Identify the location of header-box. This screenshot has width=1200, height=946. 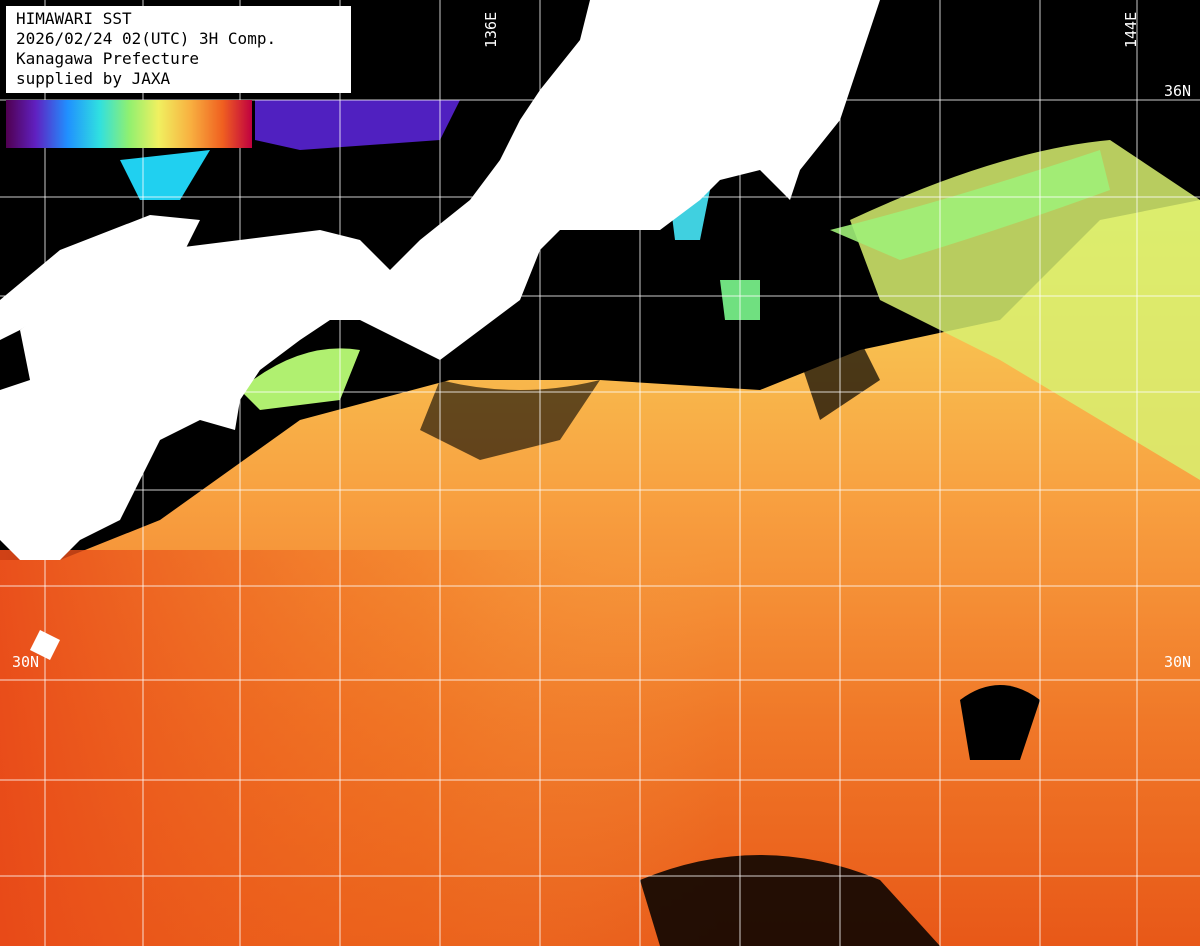
(178, 49).